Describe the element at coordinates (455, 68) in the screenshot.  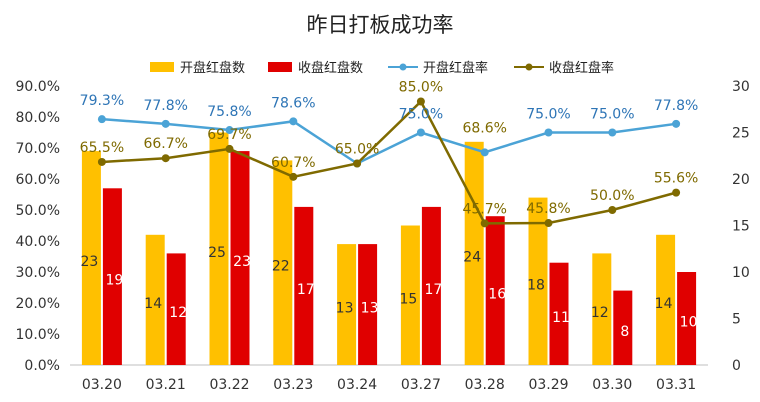
I see `legend-label-open-rate: 开盘红盘率` at that location.